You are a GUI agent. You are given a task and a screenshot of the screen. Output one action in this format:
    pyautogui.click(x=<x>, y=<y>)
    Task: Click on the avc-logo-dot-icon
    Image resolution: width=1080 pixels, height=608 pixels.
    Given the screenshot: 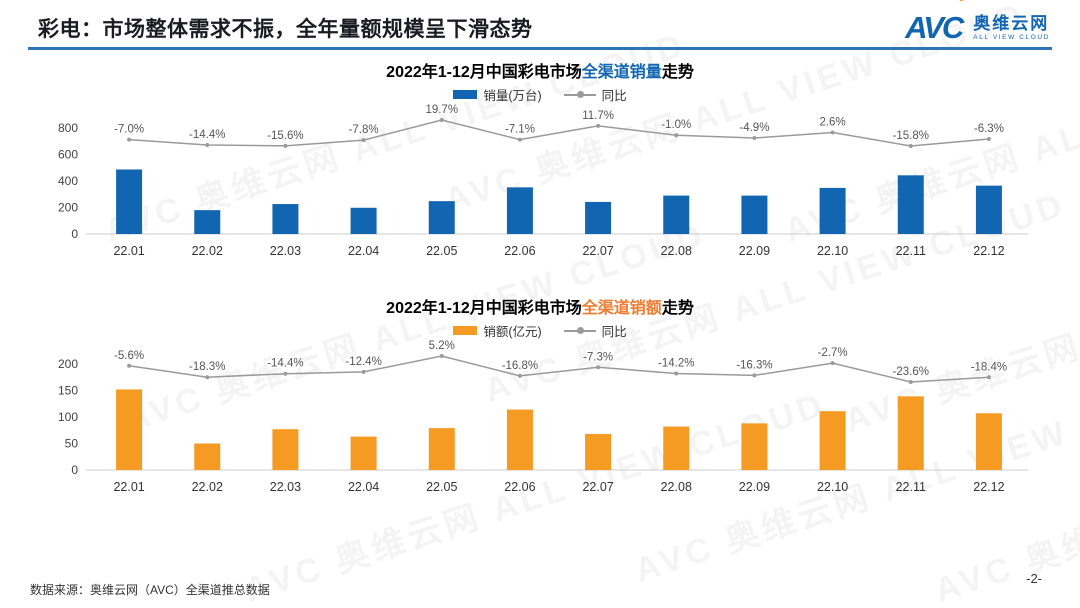 What is the action you would take?
    pyautogui.click(x=962, y=0)
    